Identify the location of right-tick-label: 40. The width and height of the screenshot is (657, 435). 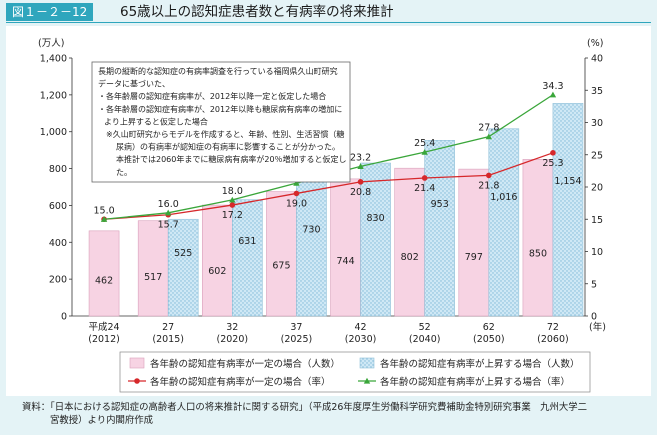
(597, 59).